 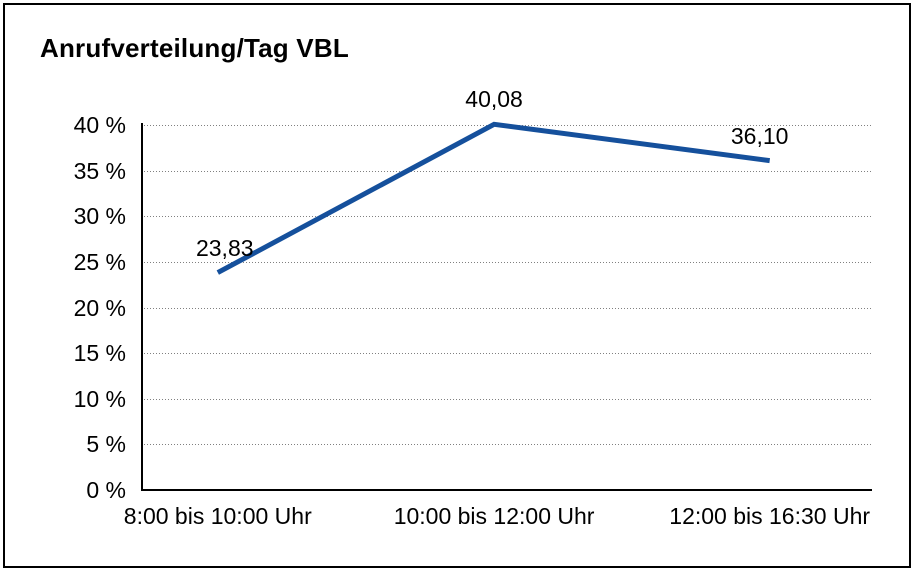 I want to click on y-tick-label: 25 %, so click(x=99, y=261).